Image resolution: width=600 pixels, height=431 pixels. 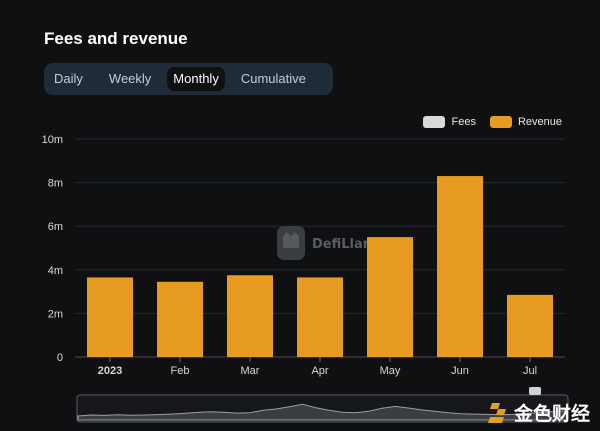 What do you see at coordinates (116, 38) in the screenshot?
I see `page-title: Fees and revenue` at bounding box center [116, 38].